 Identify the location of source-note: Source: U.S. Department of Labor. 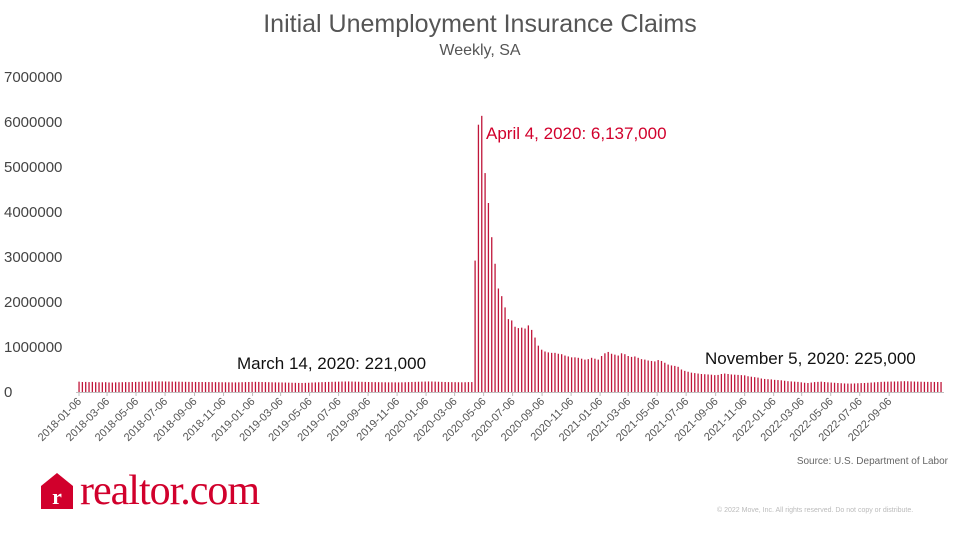
(872, 461).